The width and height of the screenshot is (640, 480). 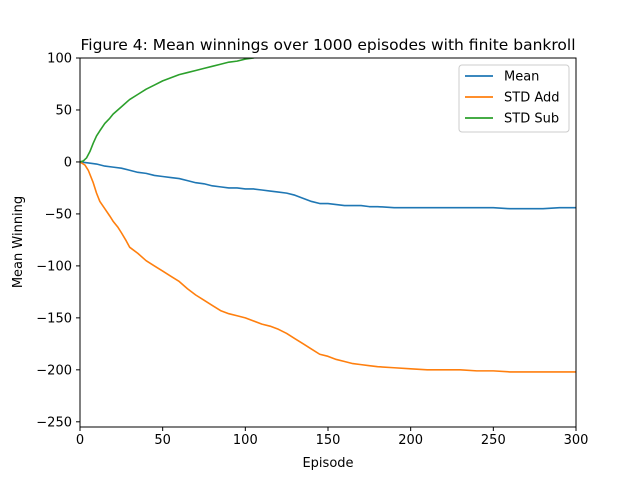 I want to click on y-tick-label: −100, so click(x=54, y=266).